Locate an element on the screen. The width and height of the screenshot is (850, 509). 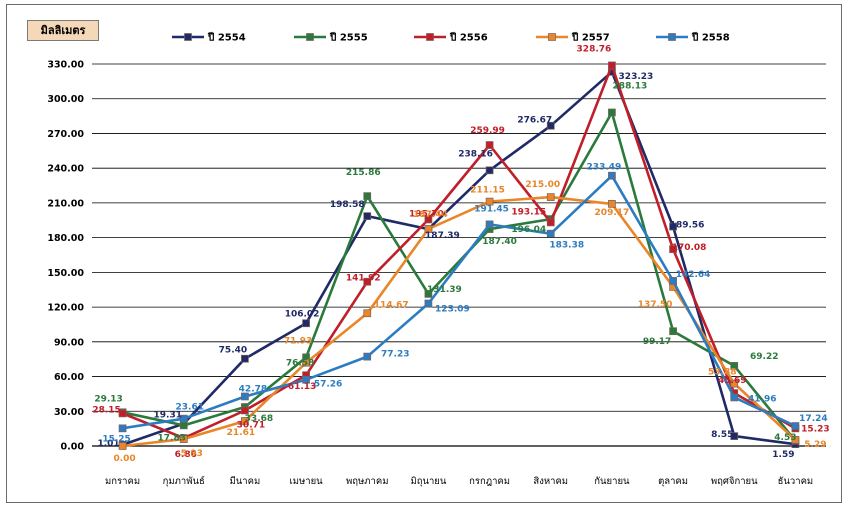
y-tick-label: 0.00 is located at coordinates (73, 447).